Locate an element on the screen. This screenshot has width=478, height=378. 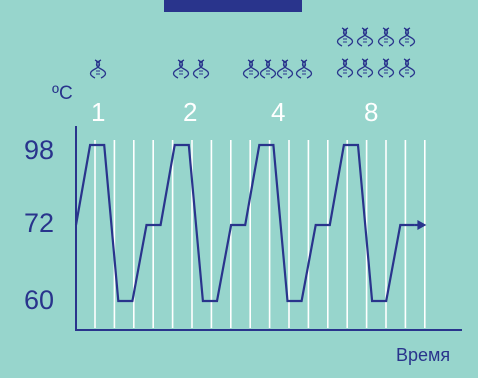
series-arrow-head is located at coordinates (422, 225).